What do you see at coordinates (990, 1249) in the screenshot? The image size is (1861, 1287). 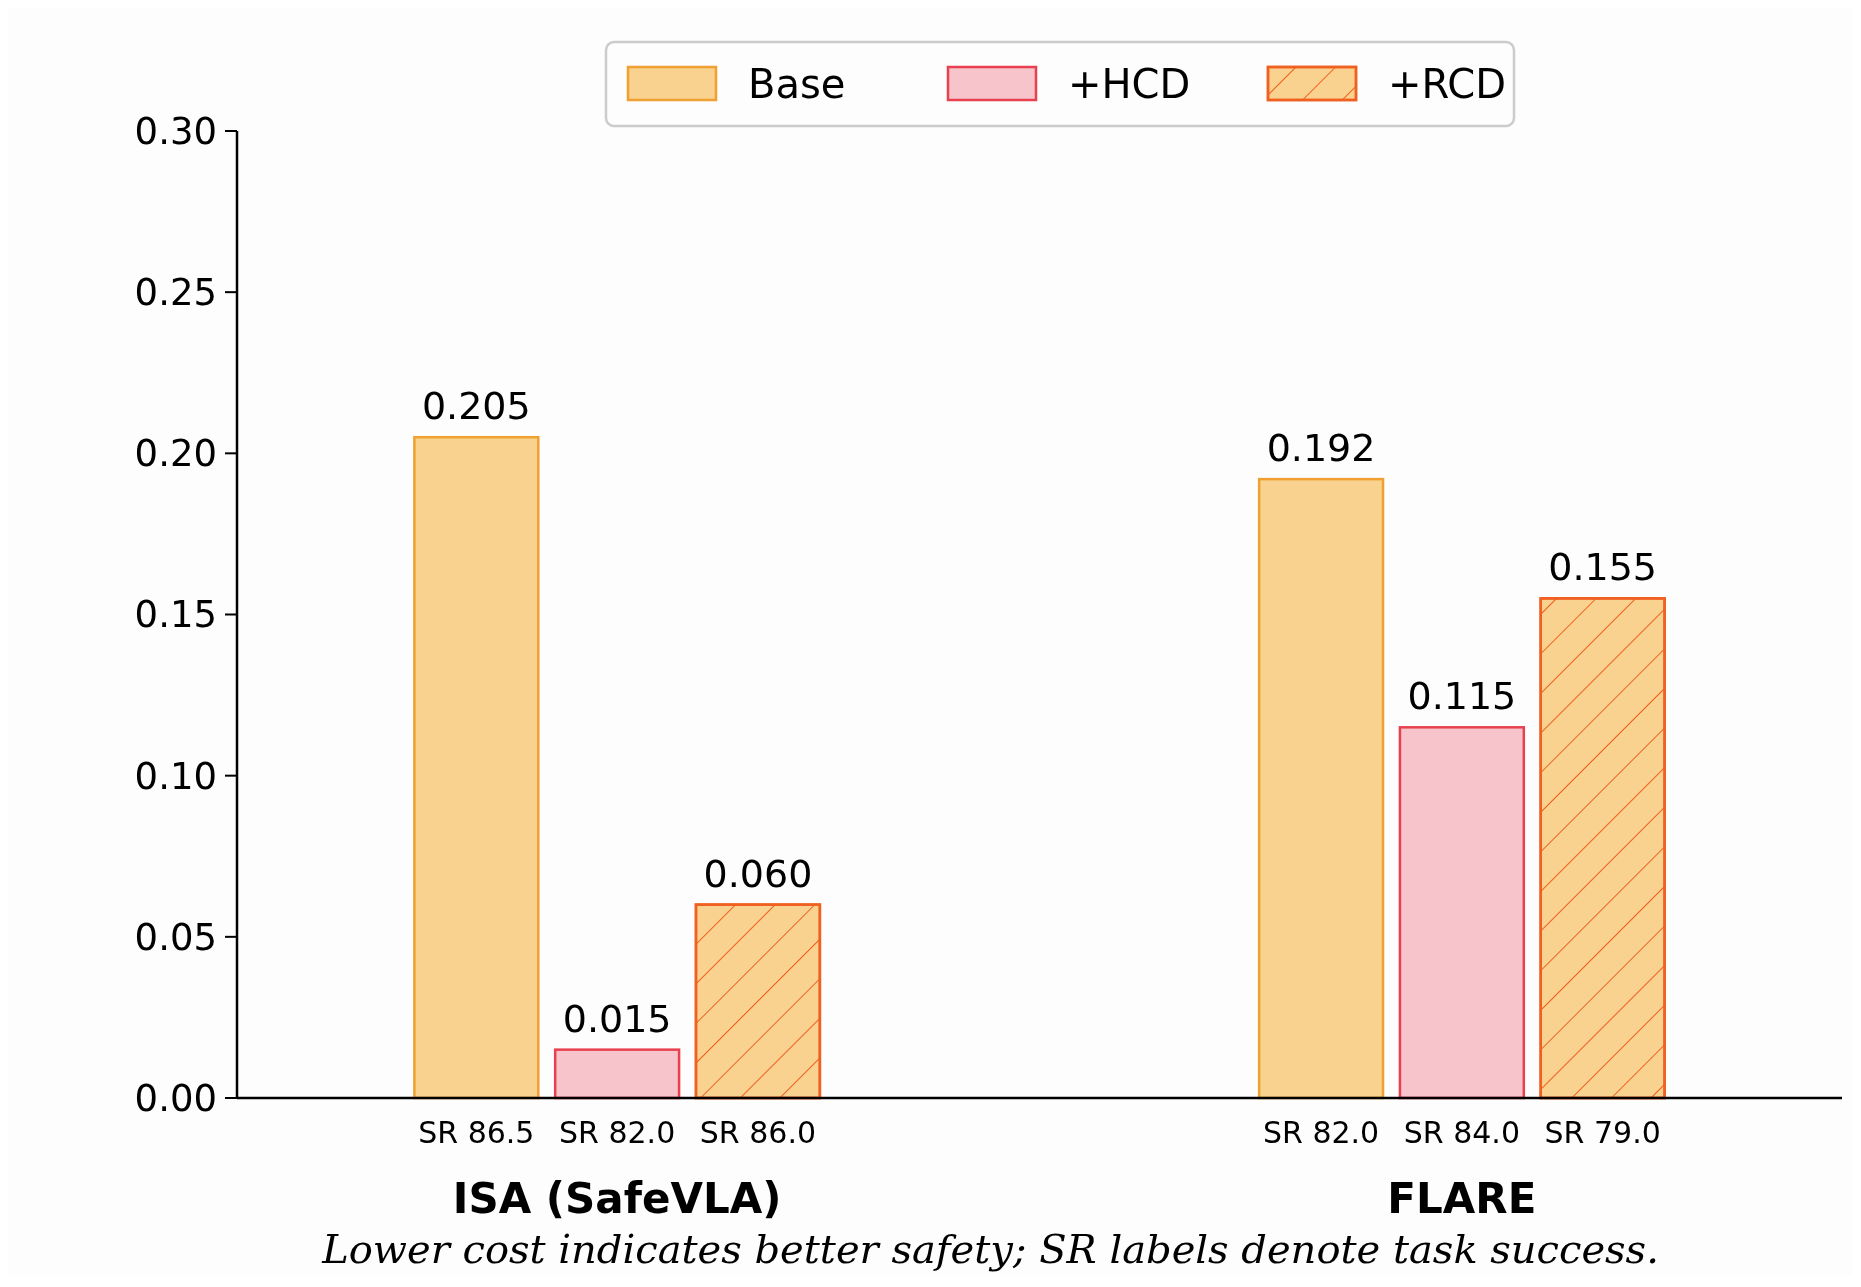 I see `text: Lower cost indicates better safety; SR labels denote task success.` at bounding box center [990, 1249].